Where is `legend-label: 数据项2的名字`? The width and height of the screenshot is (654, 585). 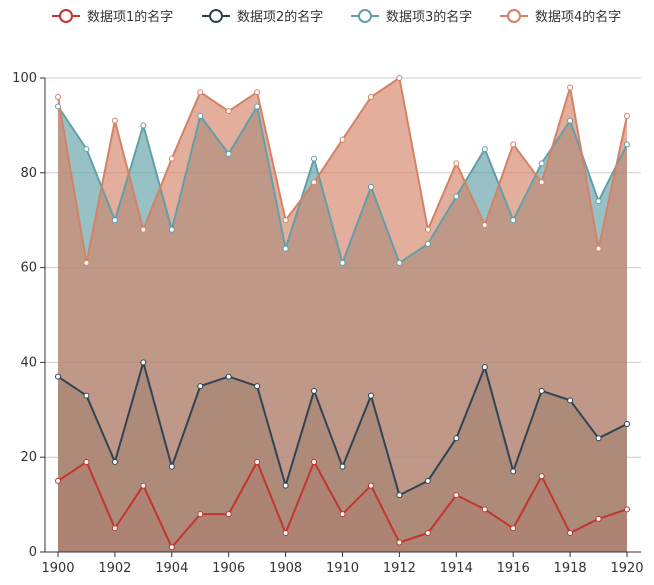 legend-label: 数据项2的名字 is located at coordinates (280, 17).